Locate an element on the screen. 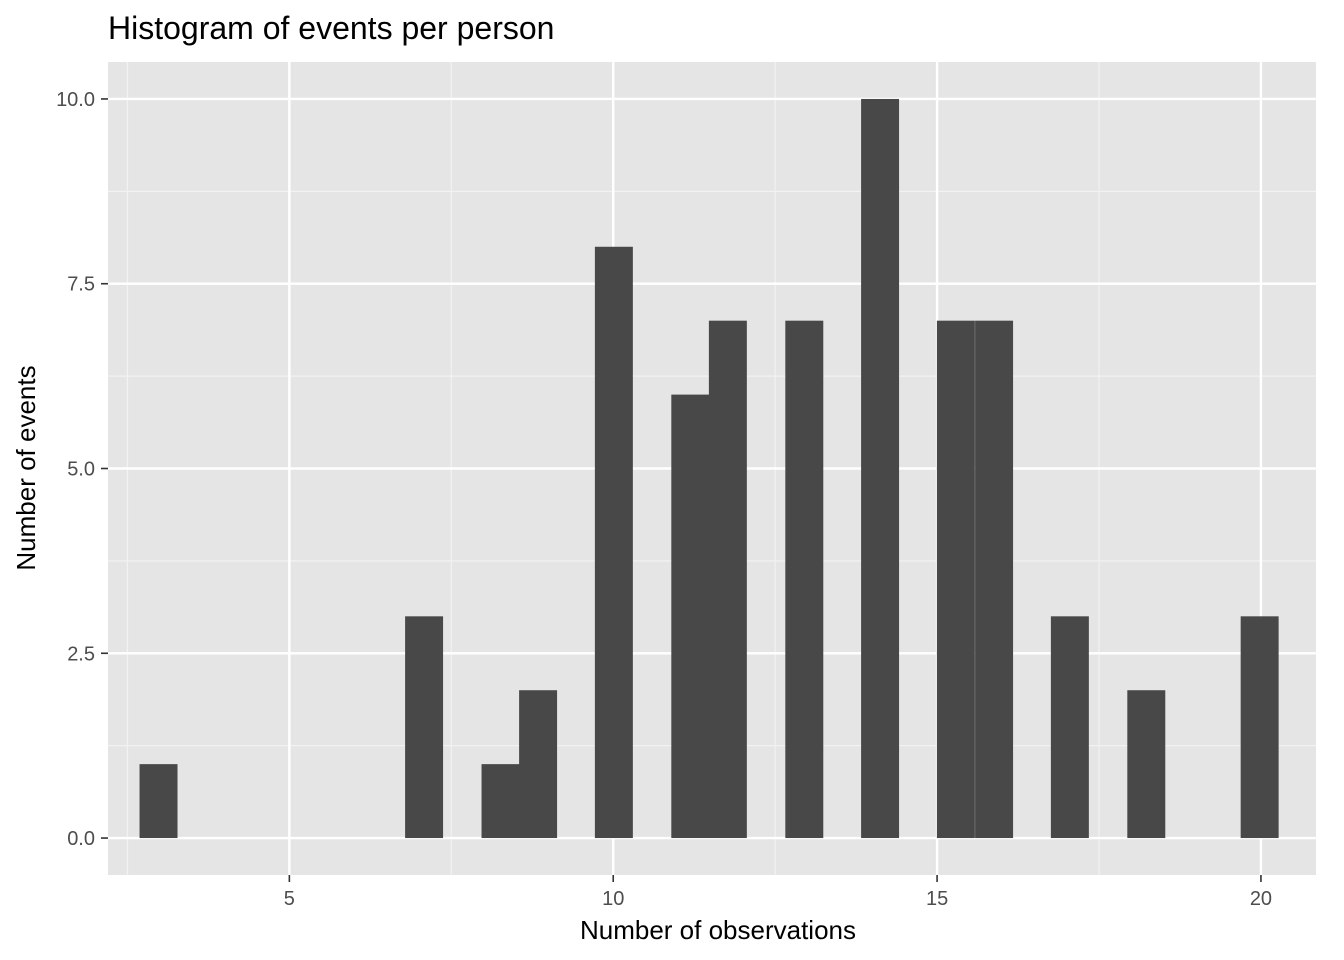 The image size is (1344, 960). x-tick-label: 5 is located at coordinates (289, 899).